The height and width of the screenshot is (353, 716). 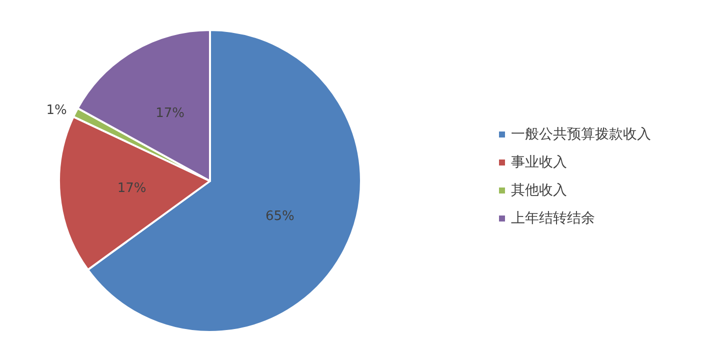 I want to click on legend-label: 其他收入, so click(x=539, y=190).